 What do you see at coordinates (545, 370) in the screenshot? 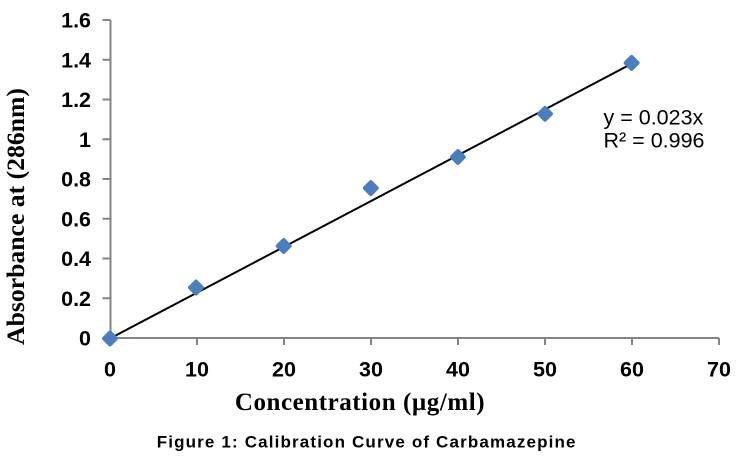
I see `svg-text: 50` at bounding box center [545, 370].